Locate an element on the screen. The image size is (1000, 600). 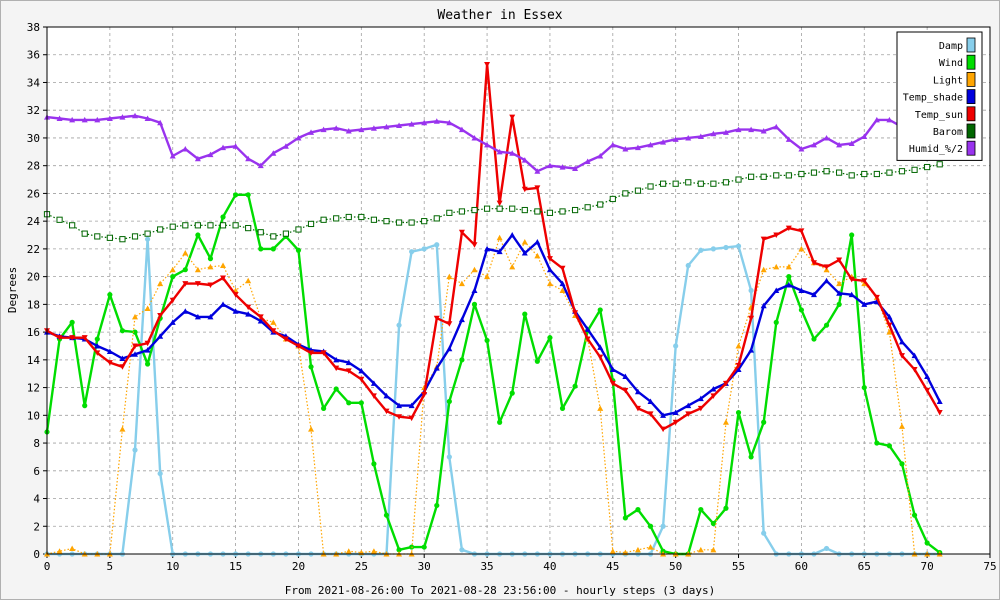
x-tick-label: 25 is located at coordinates (361, 566).